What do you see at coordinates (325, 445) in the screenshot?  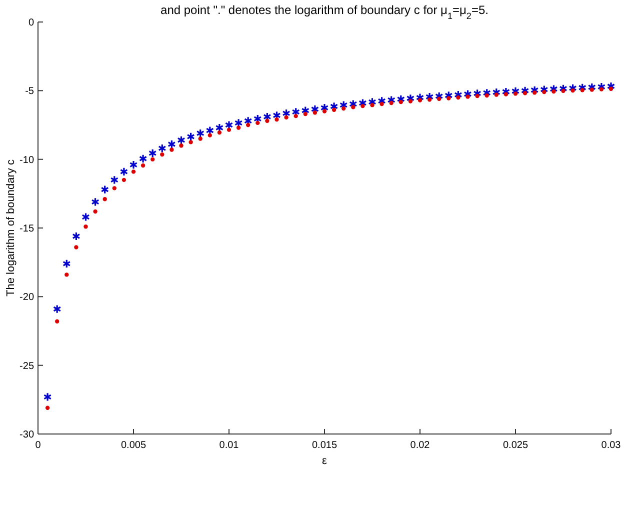 I see `x-tick-label: 0.015` at bounding box center [325, 445].